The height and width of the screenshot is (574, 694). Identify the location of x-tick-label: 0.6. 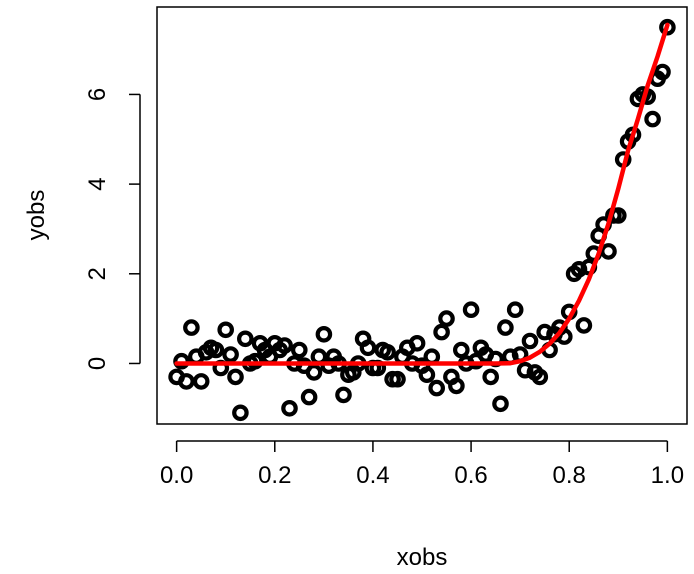
(470, 475).